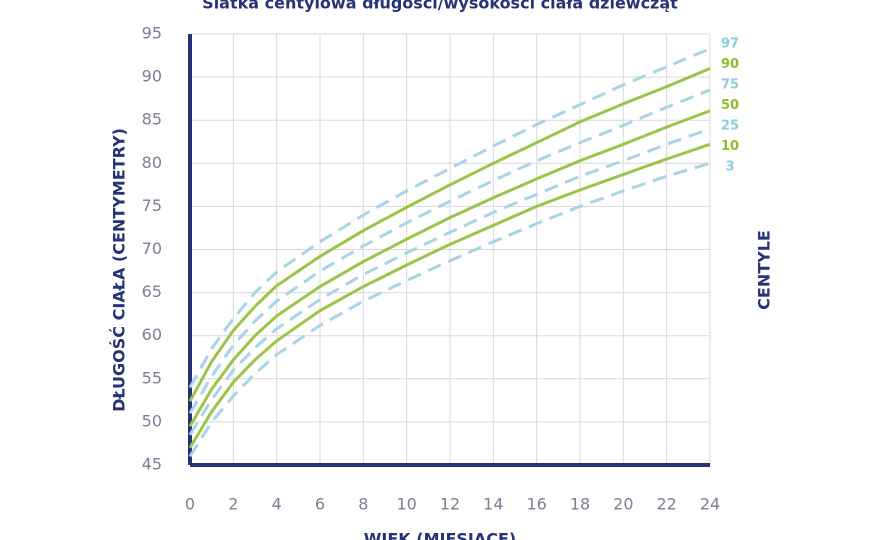  I want to click on legend-label: 97, so click(730, 44).